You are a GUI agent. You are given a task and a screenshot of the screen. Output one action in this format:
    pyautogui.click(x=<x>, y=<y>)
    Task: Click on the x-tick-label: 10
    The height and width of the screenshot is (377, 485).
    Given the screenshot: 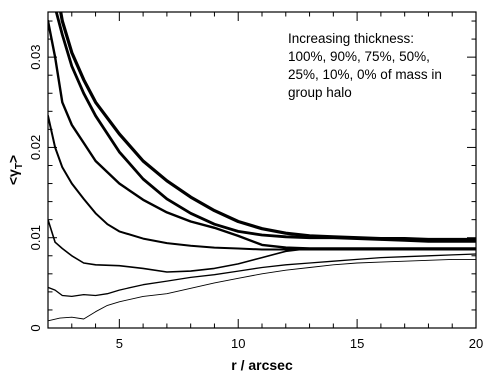 What is the action you would take?
    pyautogui.click(x=238, y=343)
    